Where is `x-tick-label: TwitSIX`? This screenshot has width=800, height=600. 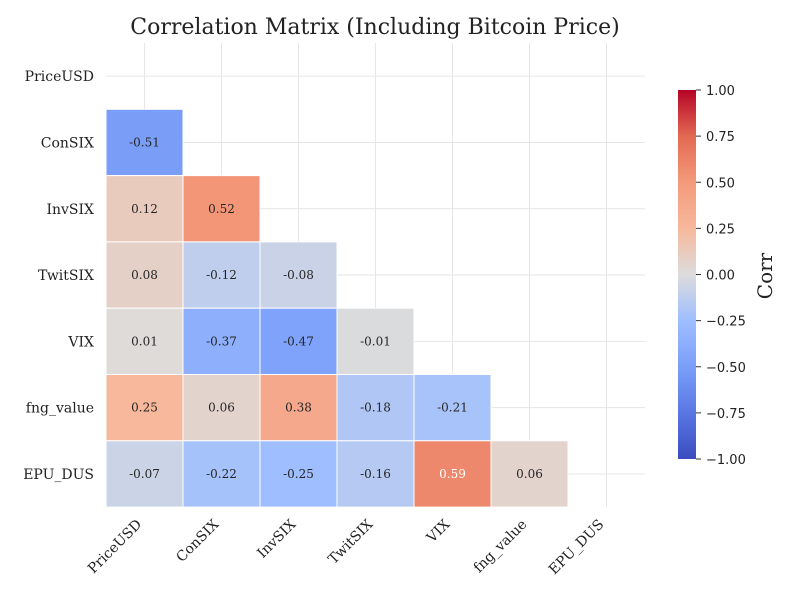 x-tick-label: TwitSIX is located at coordinates (350, 542).